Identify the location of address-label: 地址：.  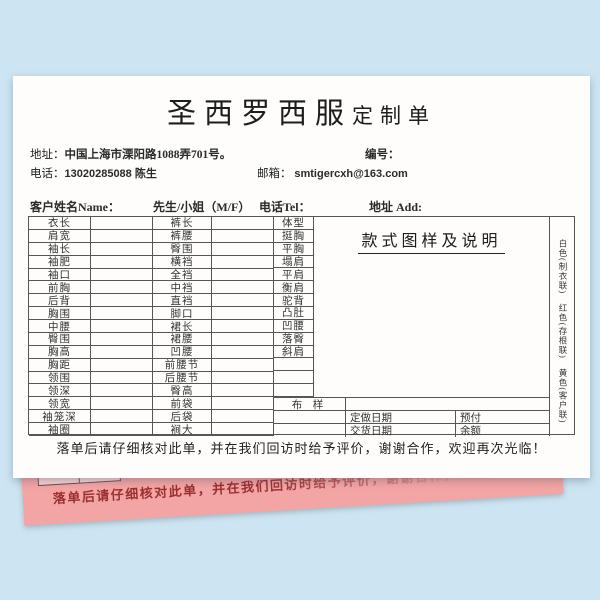
(47, 155).